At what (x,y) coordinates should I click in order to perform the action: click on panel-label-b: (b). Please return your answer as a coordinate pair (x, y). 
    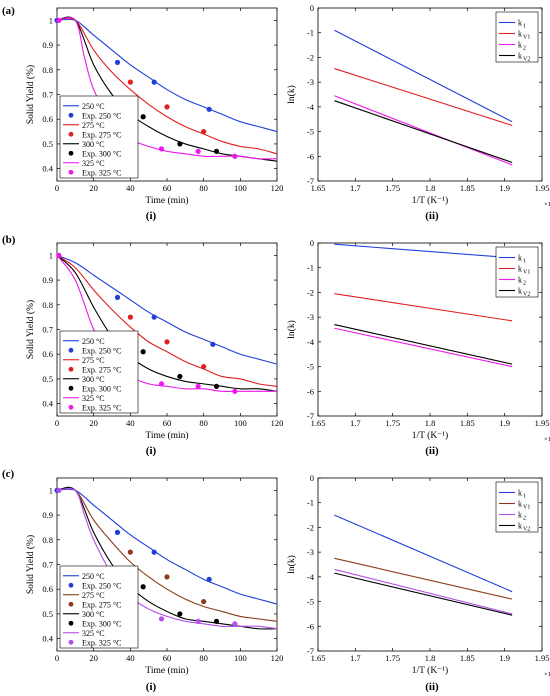
    Looking at the image, I should click on (9, 240).